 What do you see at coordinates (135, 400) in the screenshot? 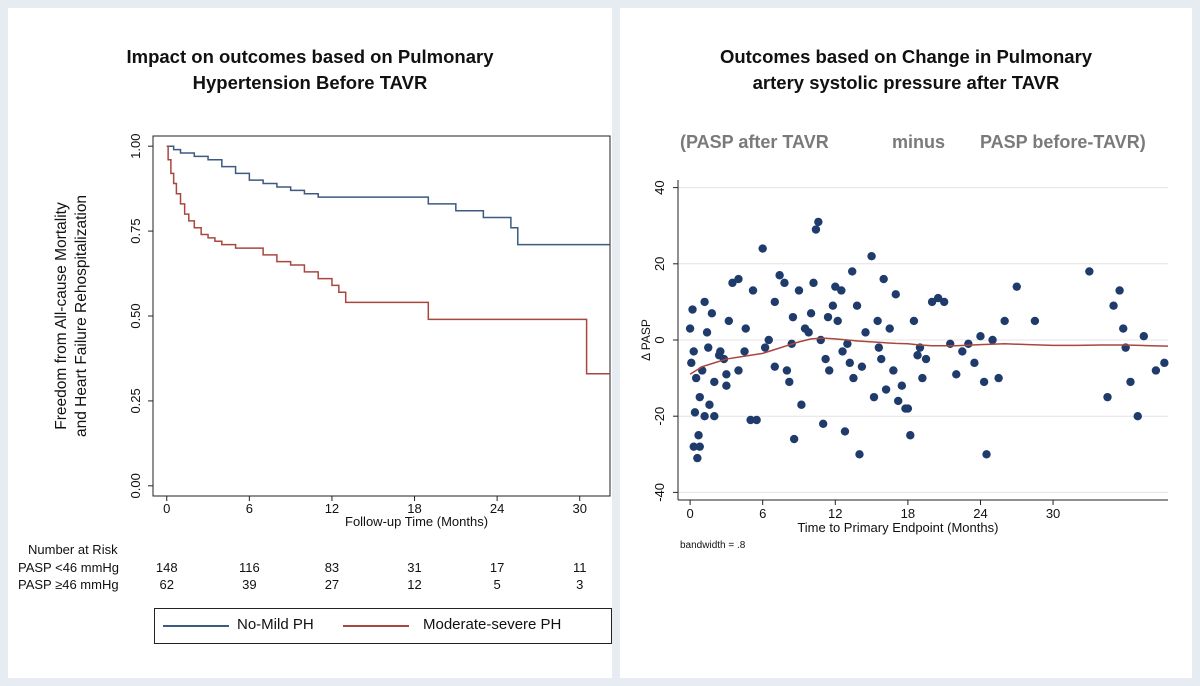
I see `km-ytick-label: 0.25` at bounding box center [135, 400].